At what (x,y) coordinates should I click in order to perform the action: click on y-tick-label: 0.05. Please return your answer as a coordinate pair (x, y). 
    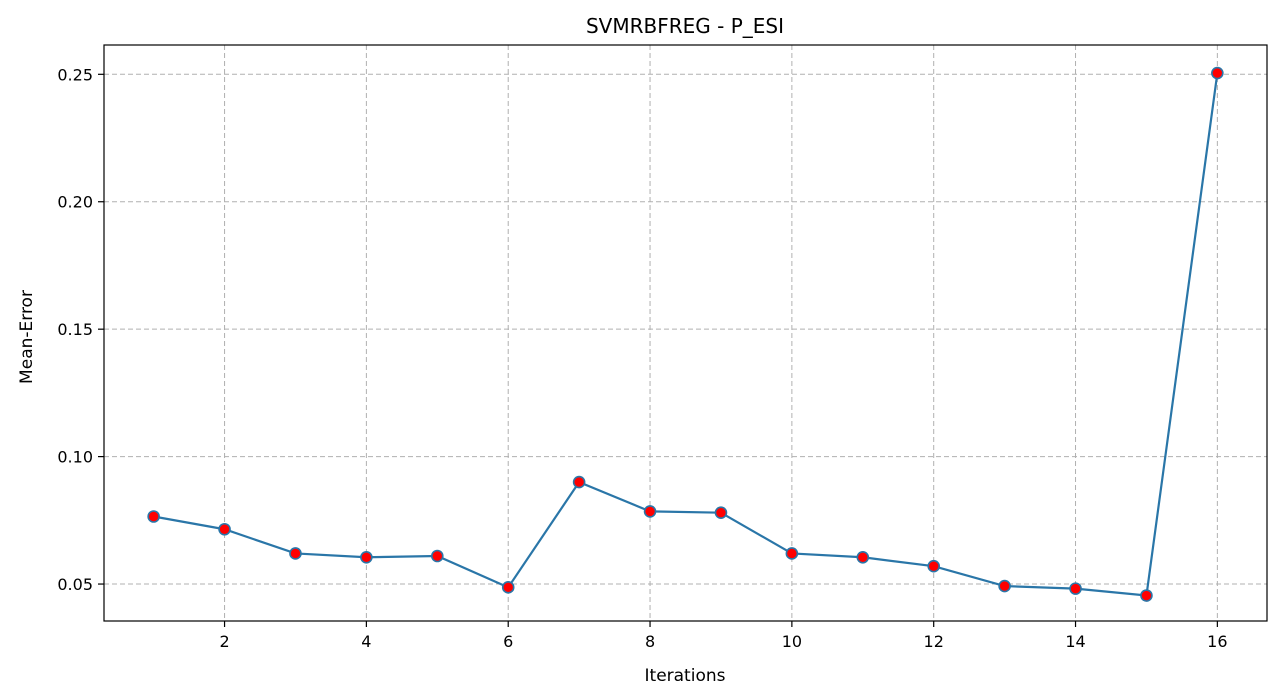
    Looking at the image, I should click on (75, 584).